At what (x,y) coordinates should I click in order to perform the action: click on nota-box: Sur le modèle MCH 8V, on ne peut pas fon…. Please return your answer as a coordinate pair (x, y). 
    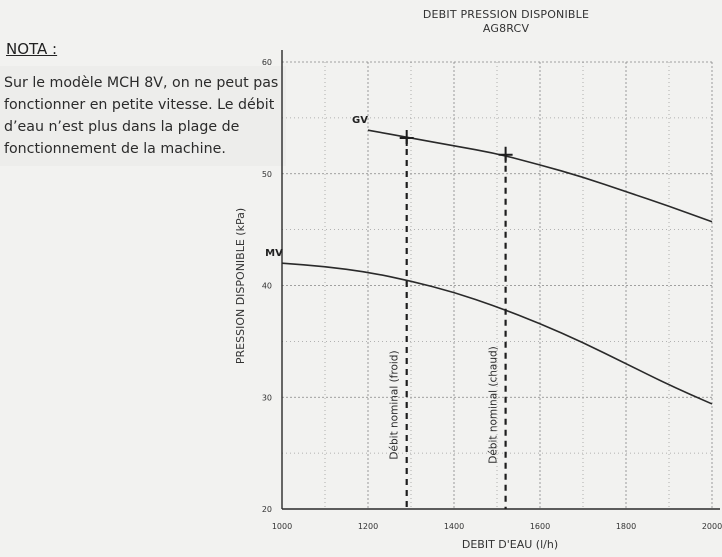
    Looking at the image, I should click on (143, 116).